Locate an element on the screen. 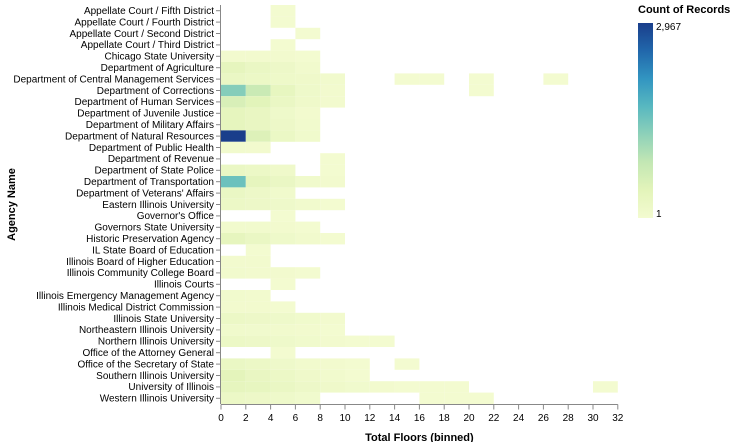 The height and width of the screenshot is (442, 736). y-tick-label: Appellate Court / Fourth District is located at coordinates (145, 22).